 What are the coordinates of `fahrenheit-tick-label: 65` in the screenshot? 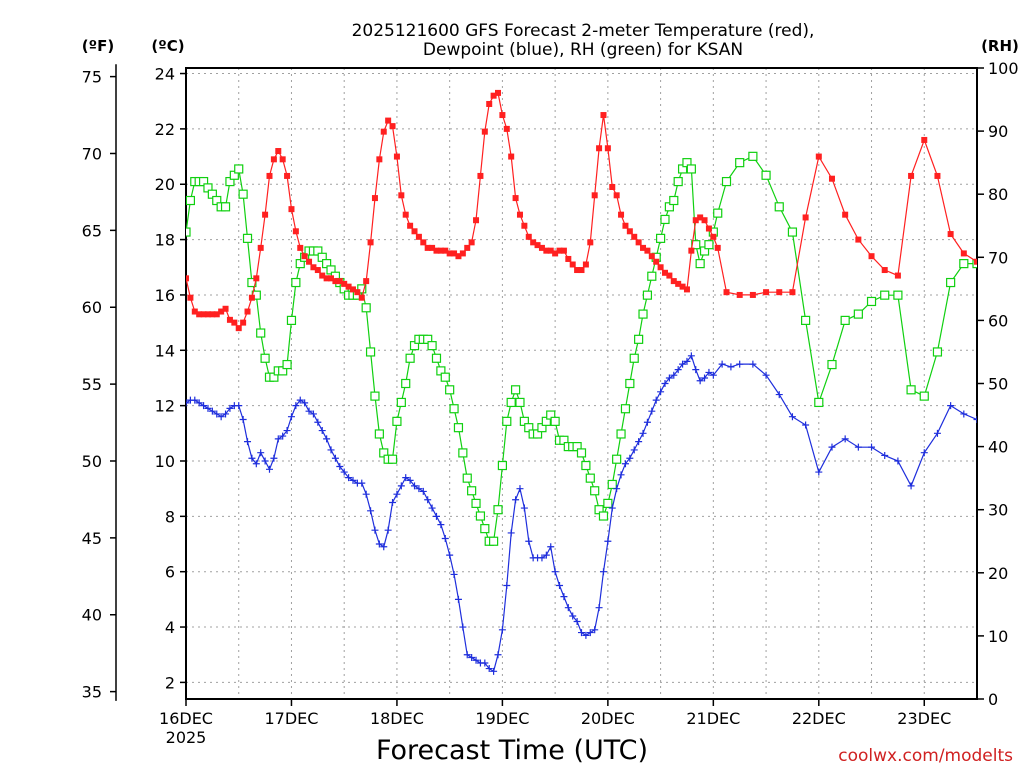 It's located at (92, 230).